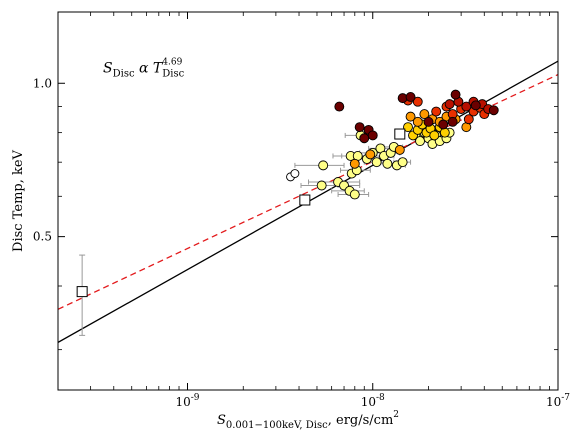 The width and height of the screenshot is (576, 432). I want to click on annotation-s-sub: Disc, so click(124, 73).